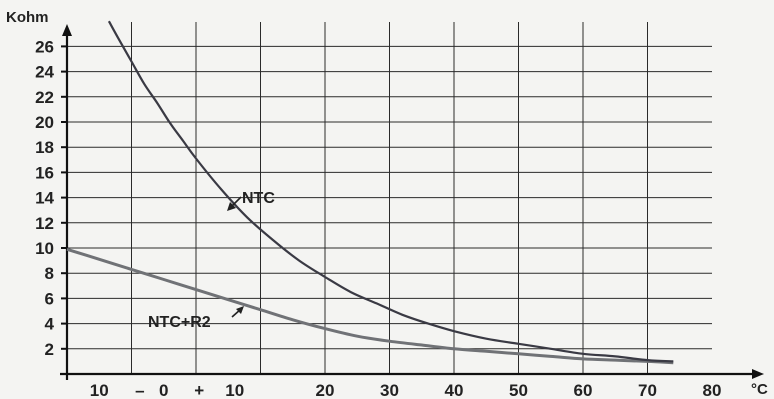  I want to click on y-tick-label: 12, so click(44, 223).